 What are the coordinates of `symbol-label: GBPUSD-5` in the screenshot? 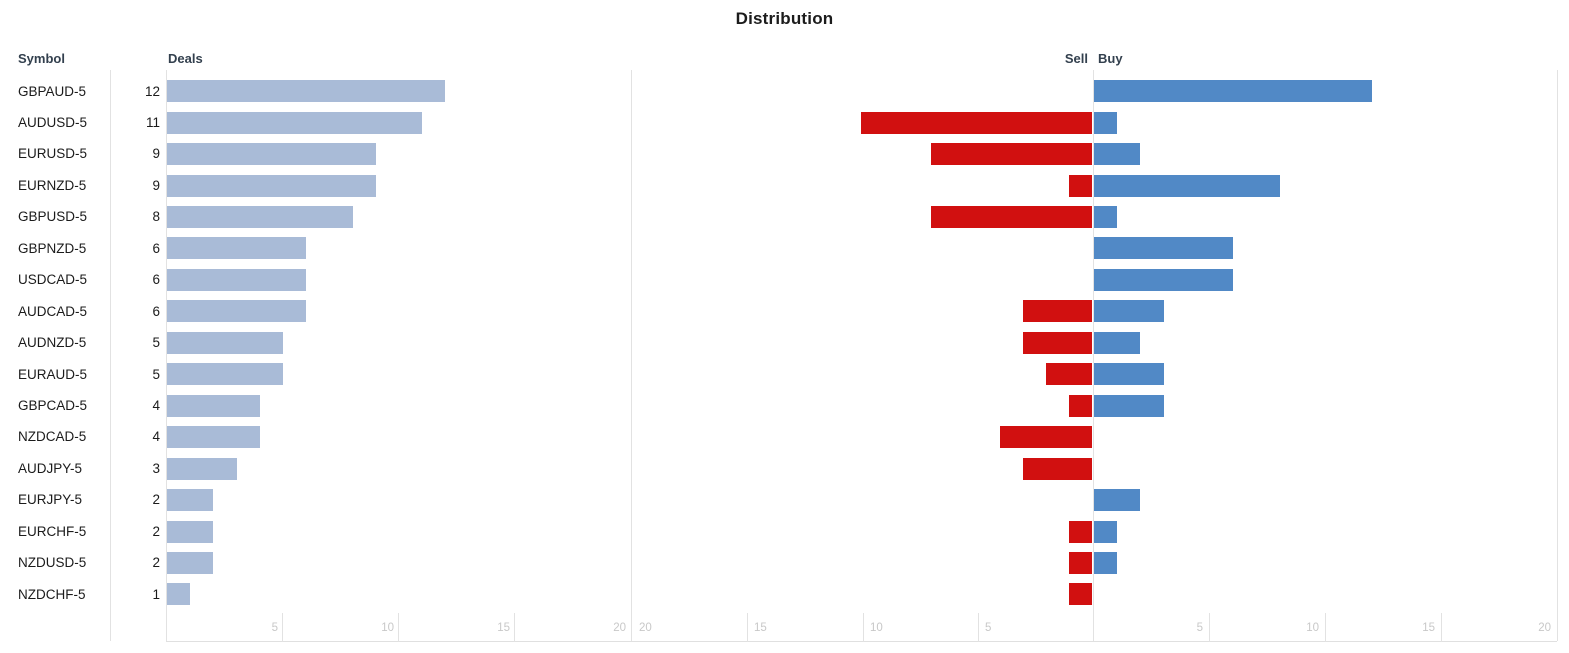 It's located at (53, 217).